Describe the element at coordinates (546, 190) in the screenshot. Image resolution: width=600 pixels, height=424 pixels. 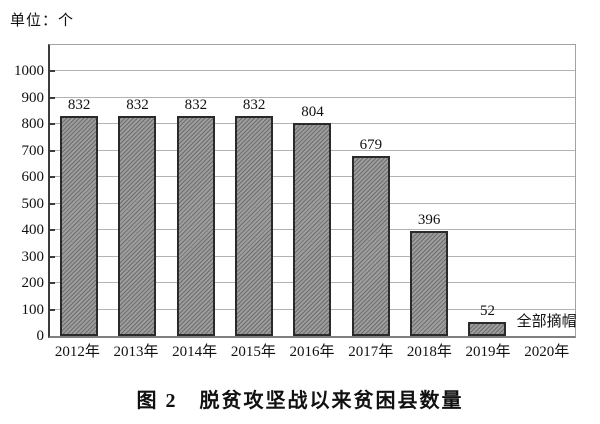
I see `bar-slot: 全部摘帽` at that location.